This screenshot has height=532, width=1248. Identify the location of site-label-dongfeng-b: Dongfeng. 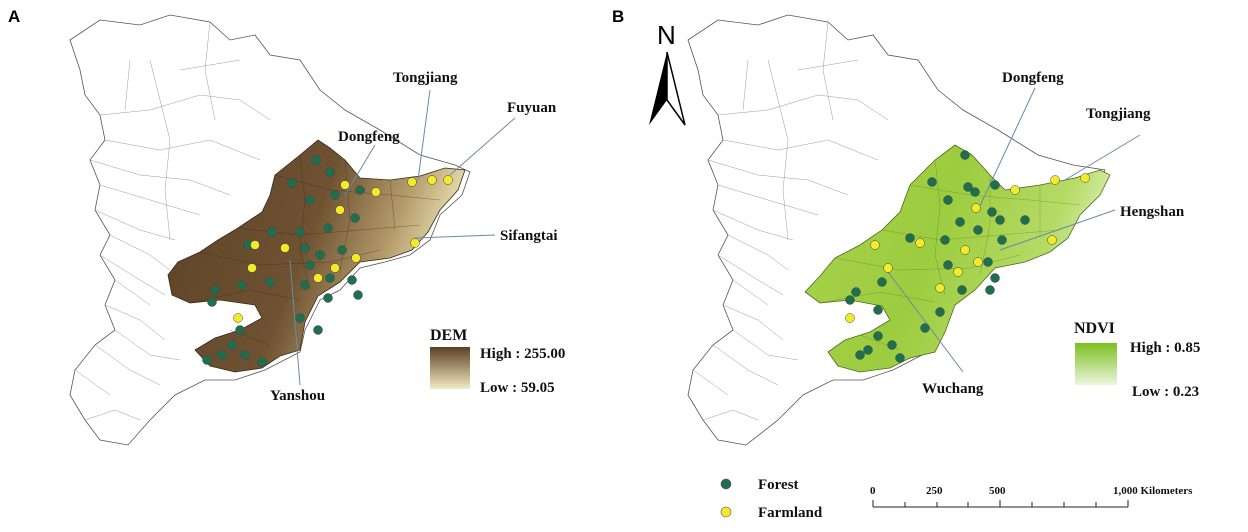
(1033, 78).